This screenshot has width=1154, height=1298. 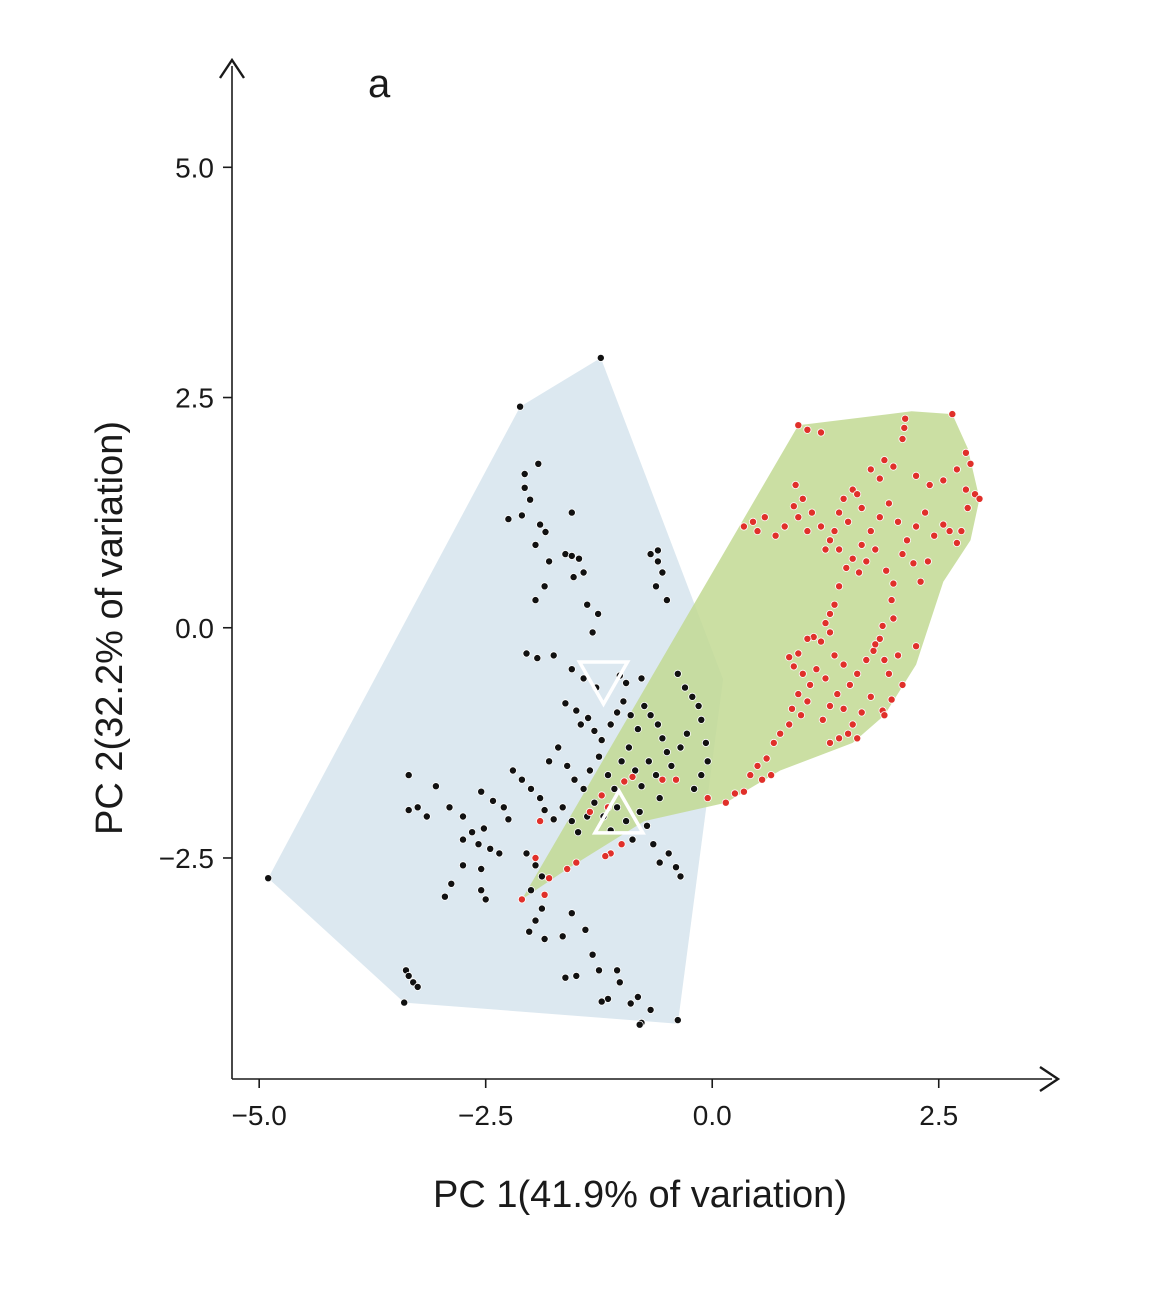 I want to click on x-tick-label: −5.0, so click(x=259, y=1115).